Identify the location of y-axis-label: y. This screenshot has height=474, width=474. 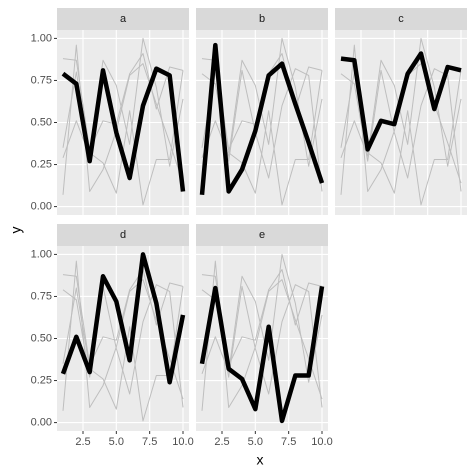
(16, 230).